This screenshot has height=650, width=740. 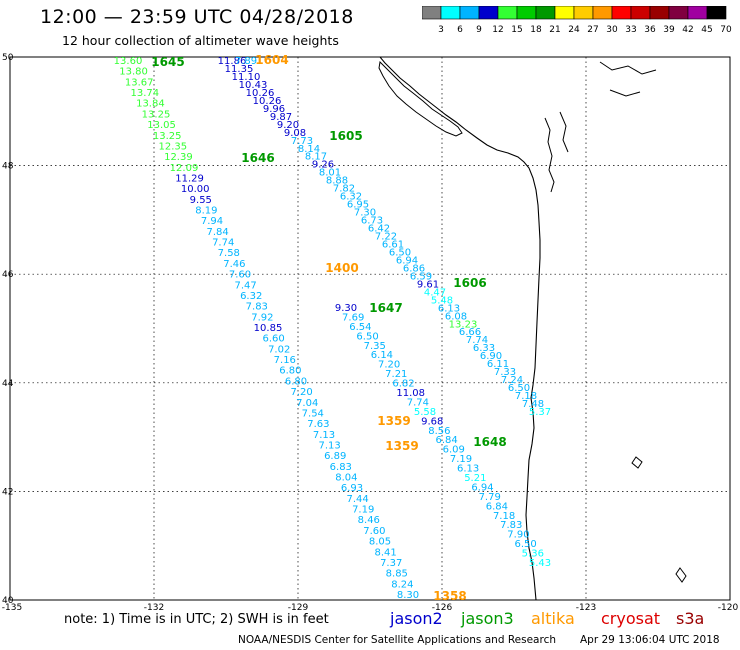 What do you see at coordinates (479, 30) in the screenshot?
I see `colorbar-label: 9` at bounding box center [479, 30].